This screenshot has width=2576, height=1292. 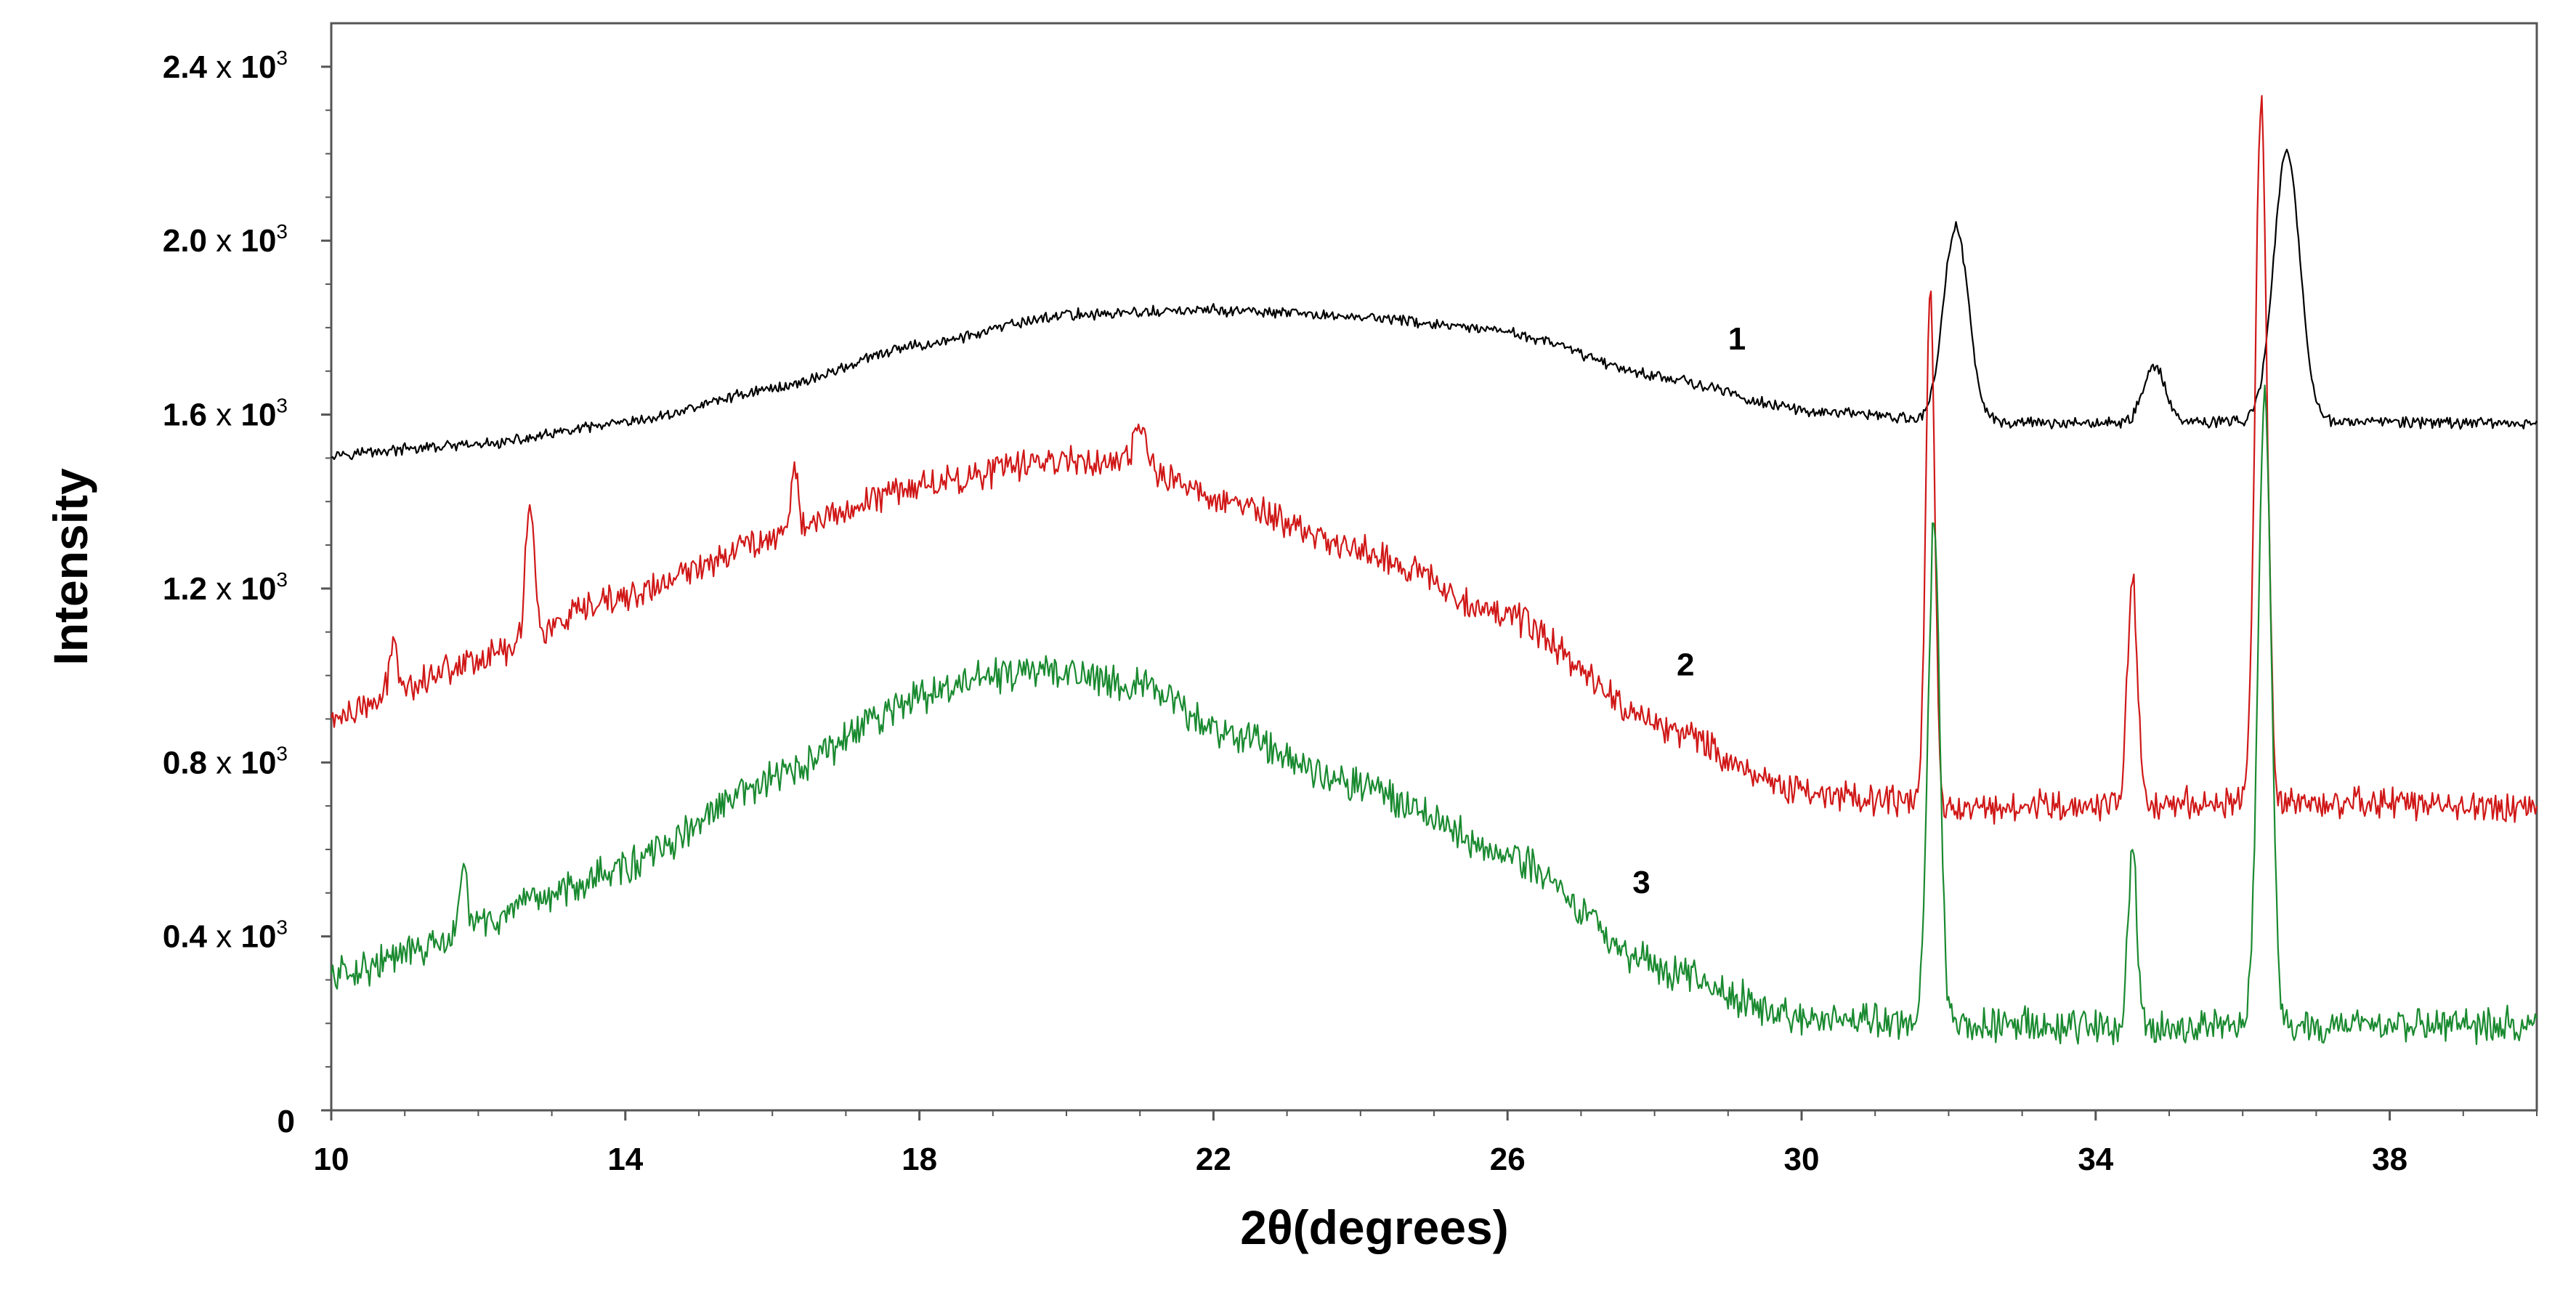 I want to click on series-2-label: 2, so click(x=1685, y=665).